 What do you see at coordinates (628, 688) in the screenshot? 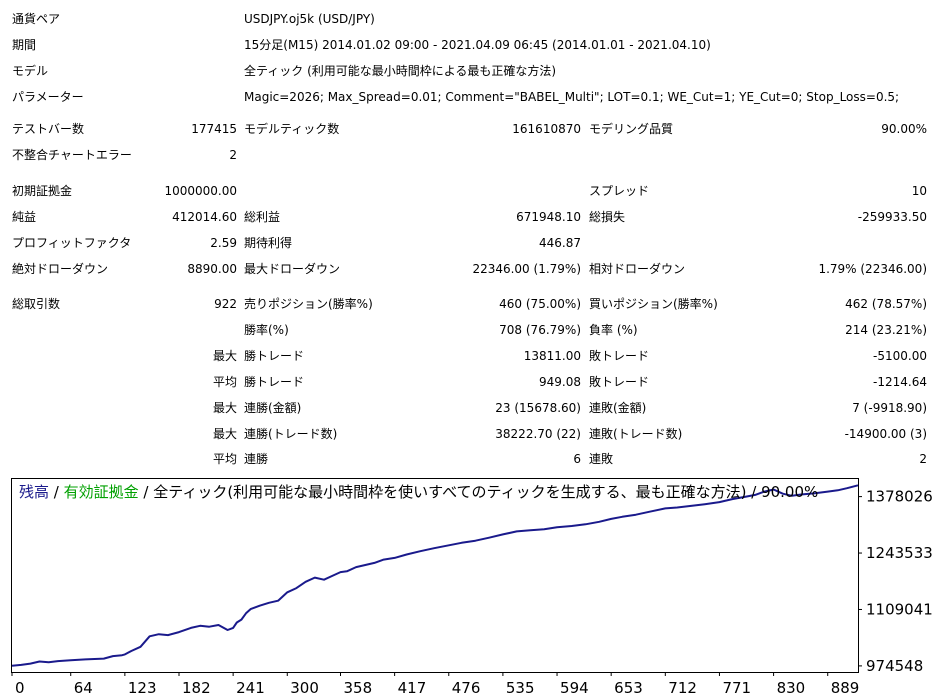
I see `x-tick-label: 653` at bounding box center [628, 688].